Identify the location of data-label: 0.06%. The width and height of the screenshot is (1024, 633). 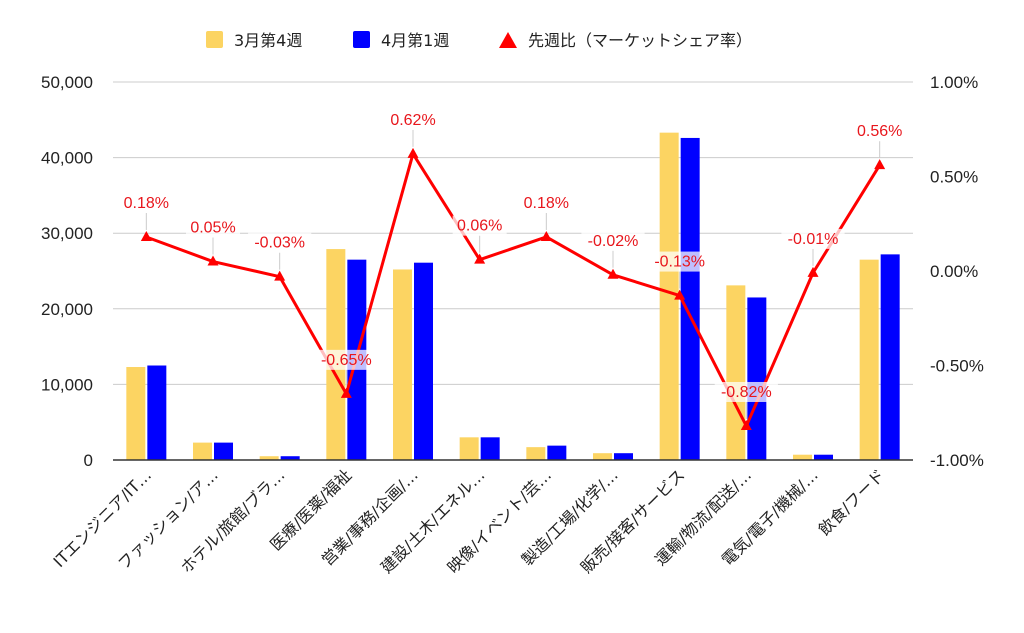
(479, 226).